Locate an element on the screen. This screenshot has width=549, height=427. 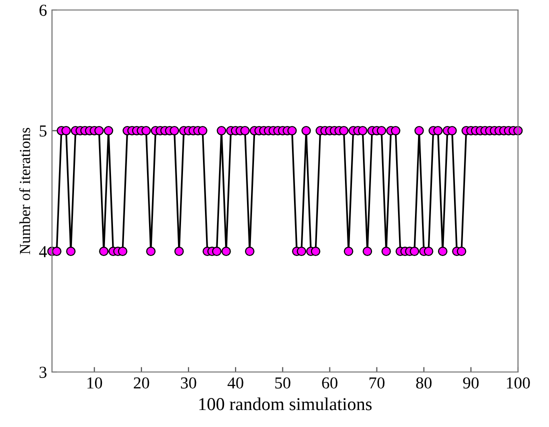
x-tick-label: 60 is located at coordinates (330, 383).